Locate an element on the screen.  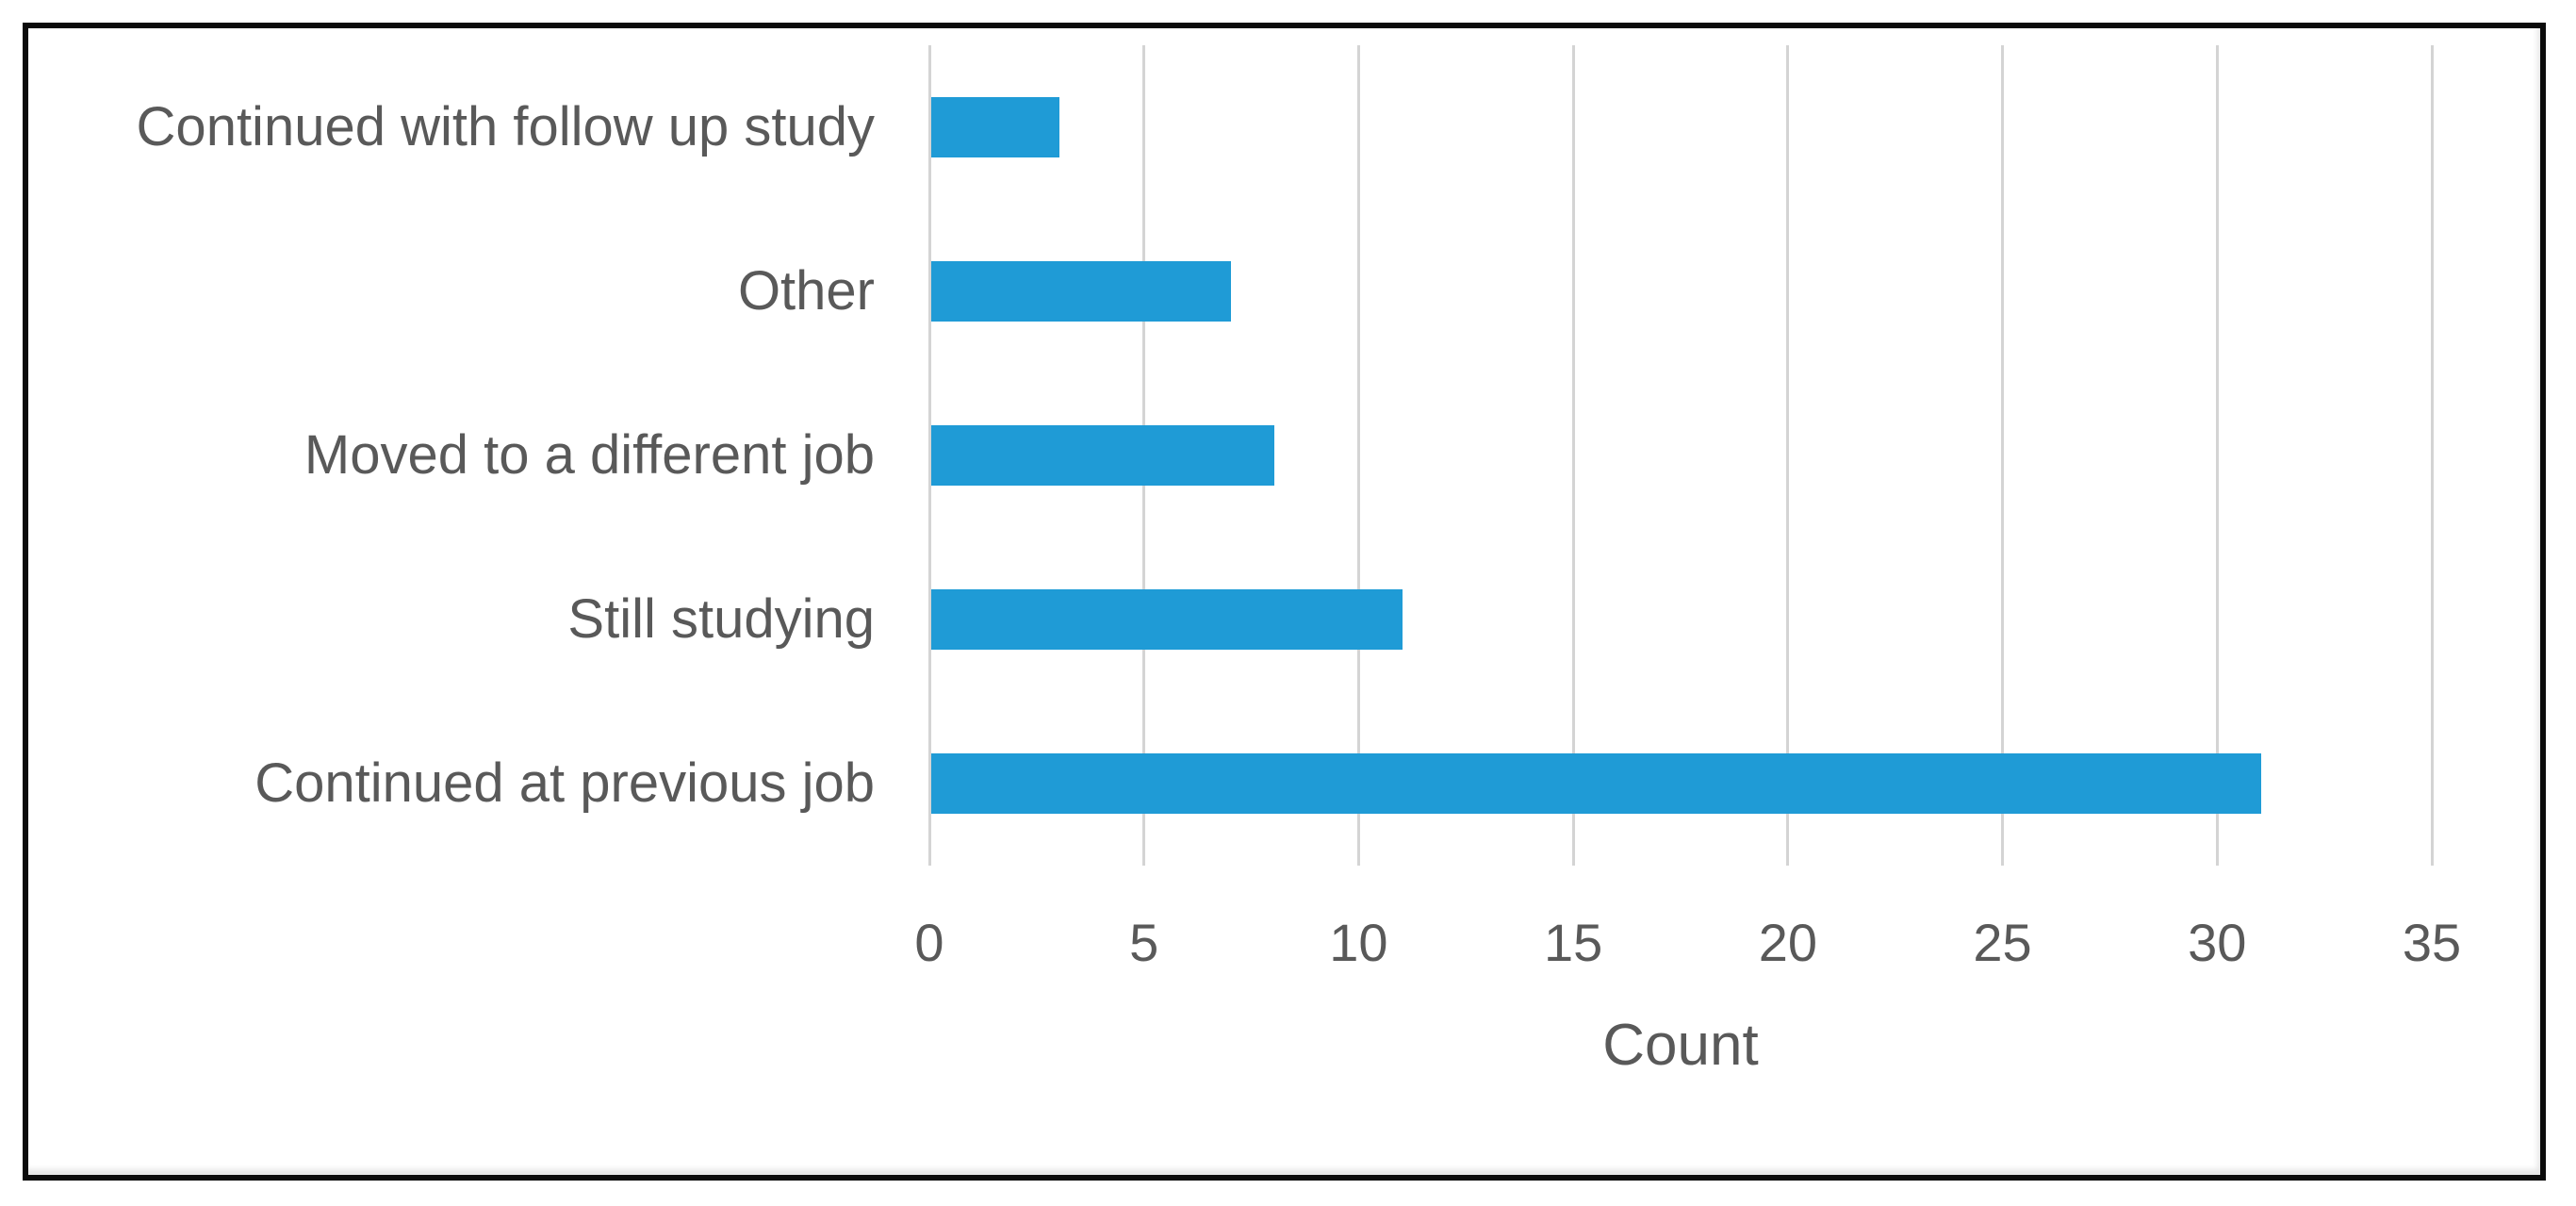
x-tick-label: 25 is located at coordinates (2002, 942).